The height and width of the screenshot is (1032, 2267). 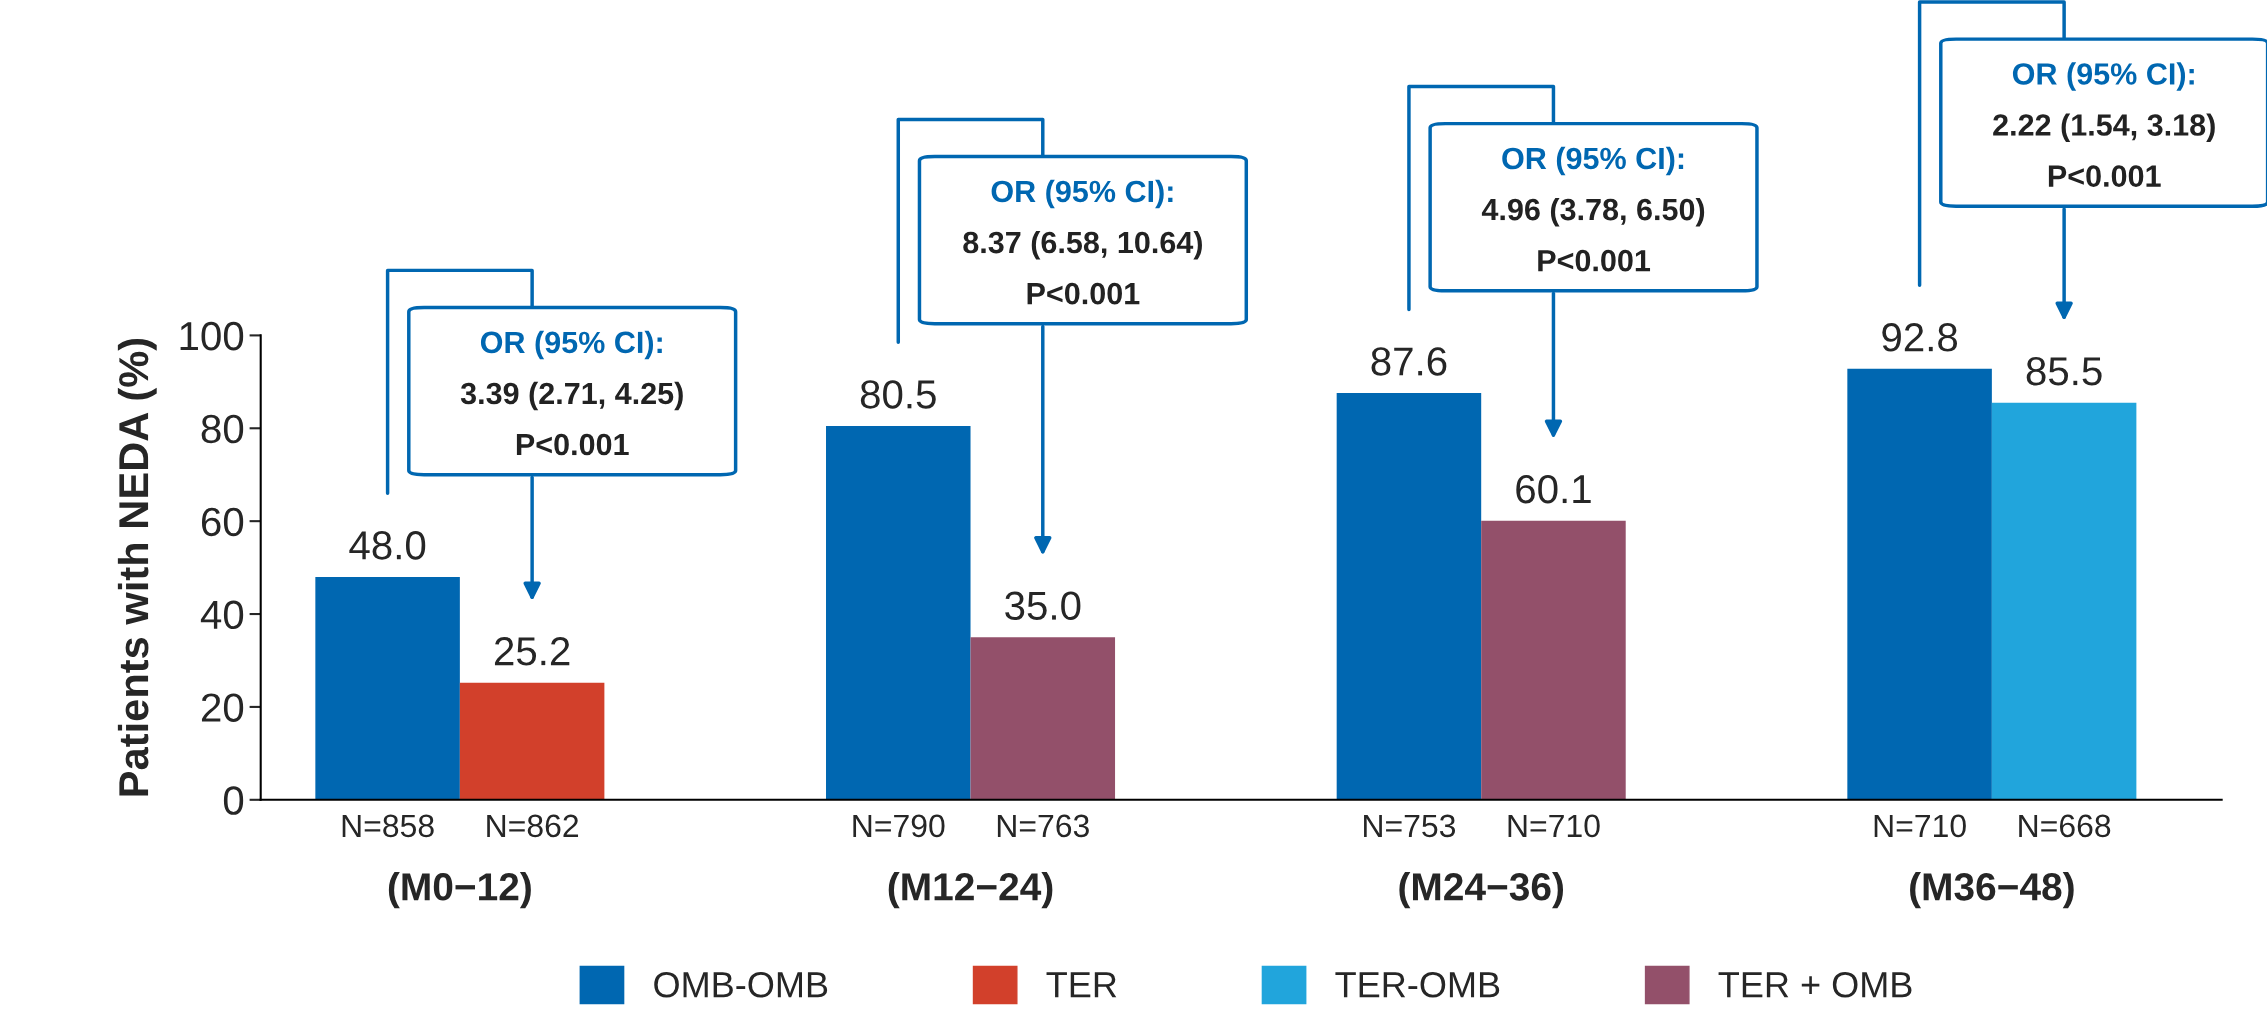 What do you see at coordinates (1043, 826) in the screenshot?
I see `text: N=763` at bounding box center [1043, 826].